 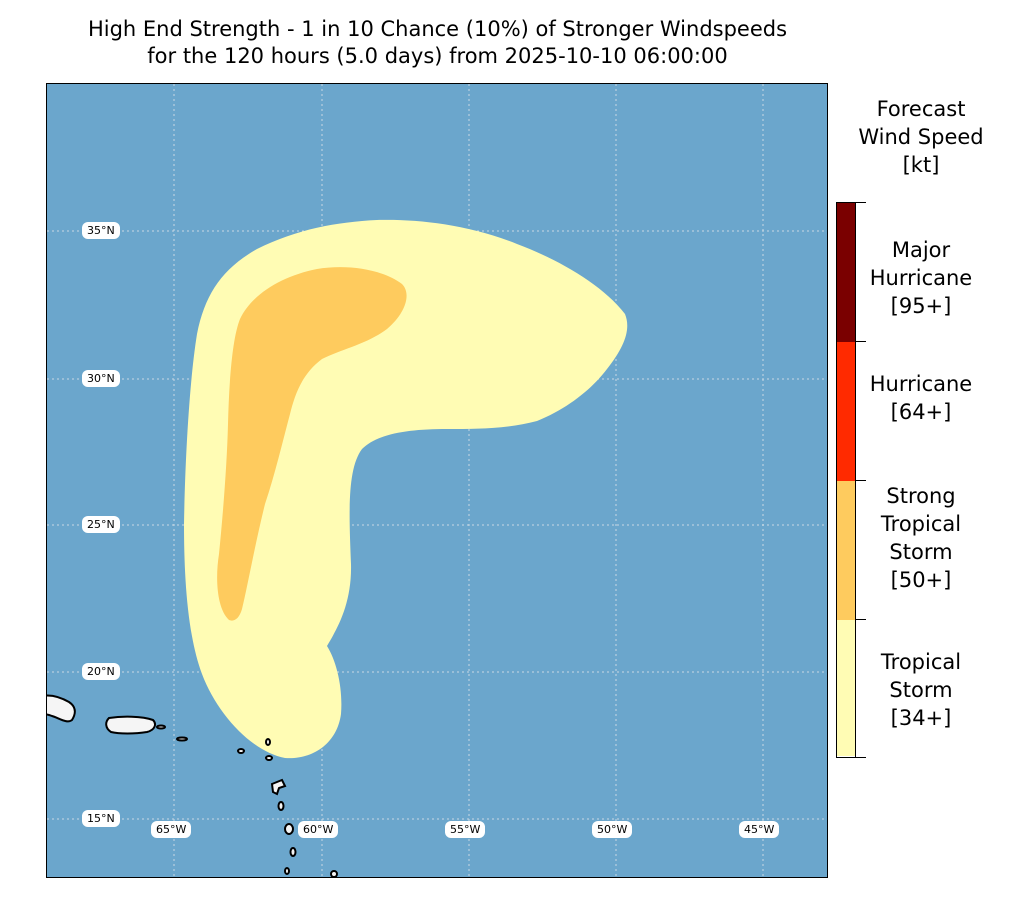 What do you see at coordinates (247, 800) in the screenshot?
I see `lesser-antilles` at bounding box center [247, 800].